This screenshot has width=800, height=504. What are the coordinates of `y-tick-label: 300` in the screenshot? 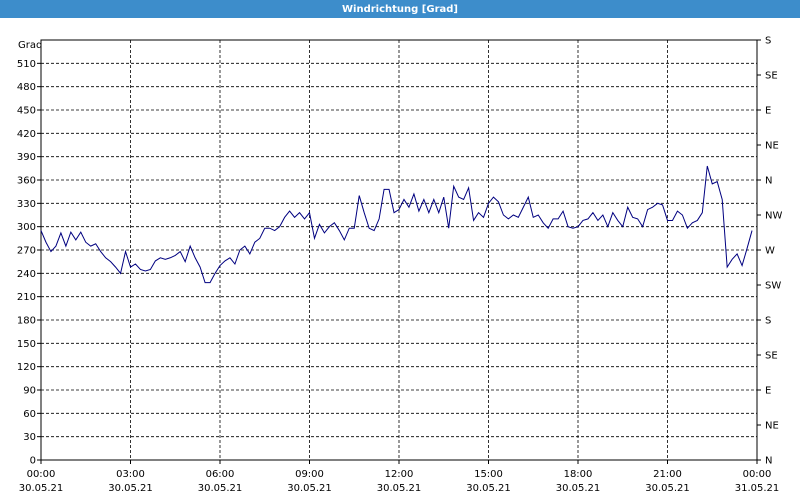 It's located at (26, 227).